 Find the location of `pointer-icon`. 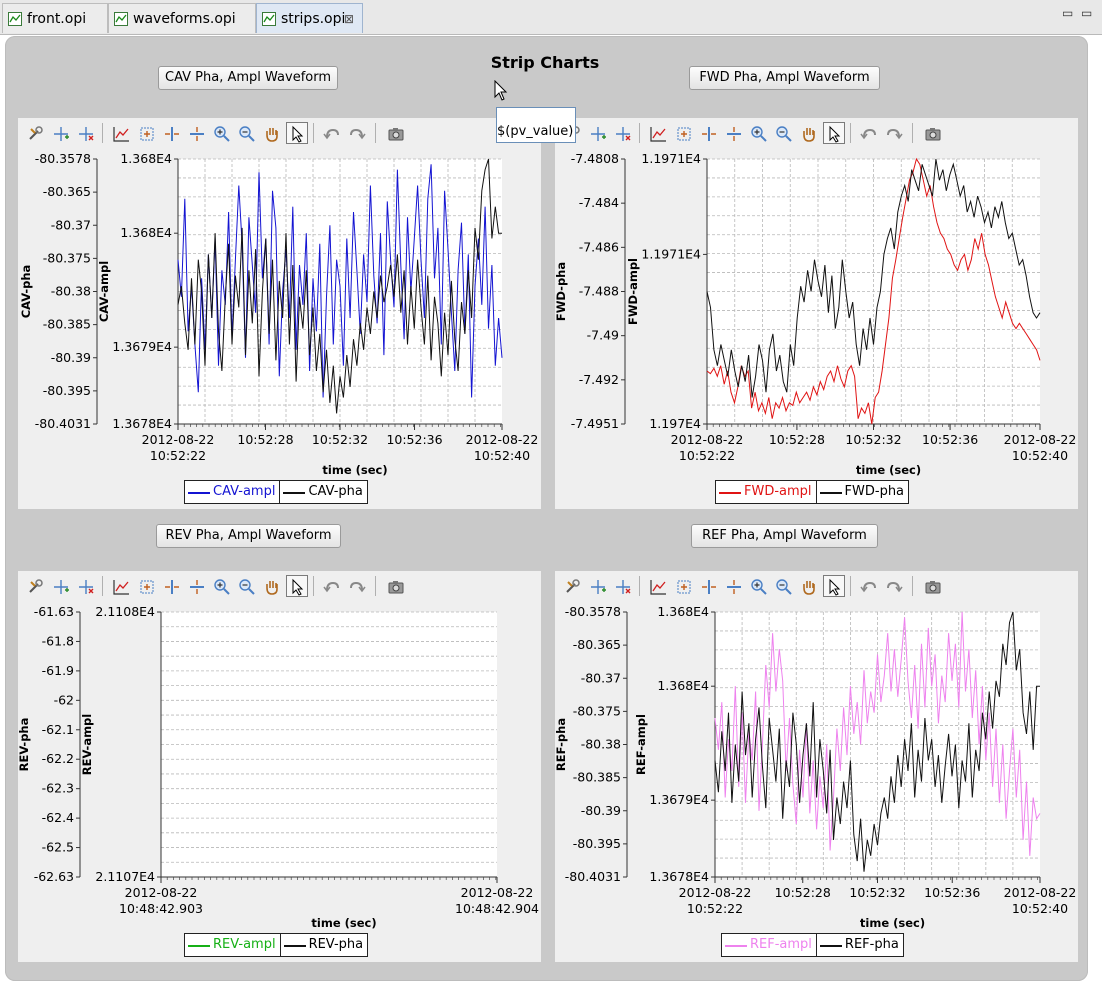

pointer-icon is located at coordinates (835, 134).